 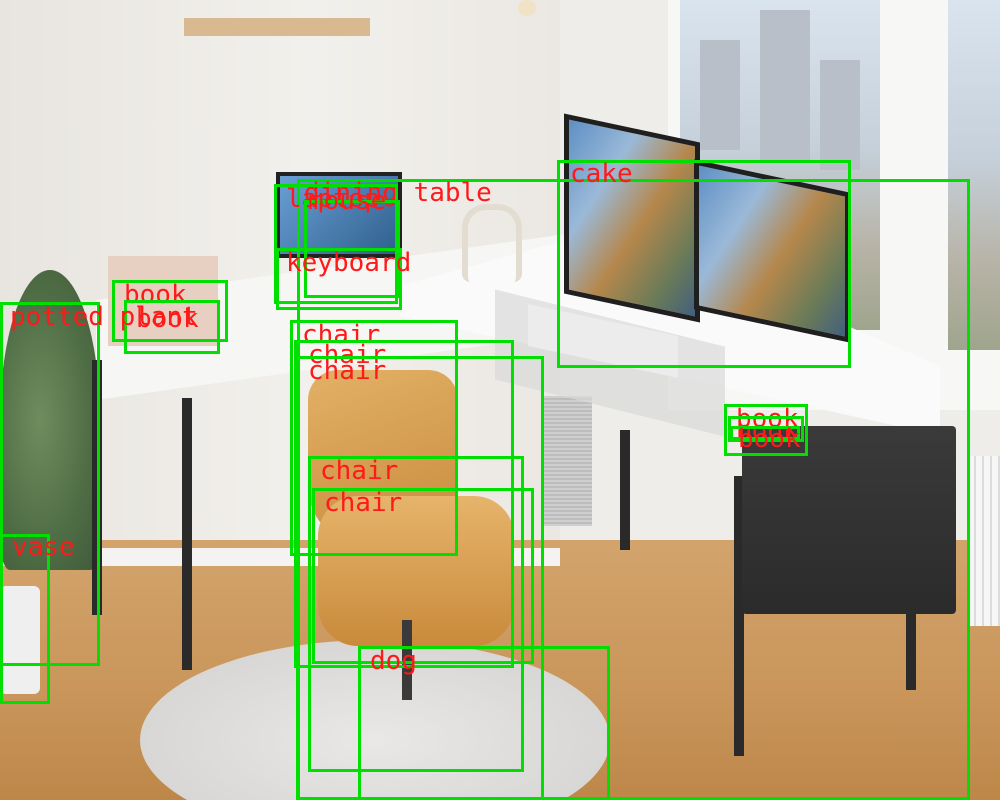 What do you see at coordinates (393, 661) in the screenshot?
I see `bbox-label-dog: dog` at bounding box center [393, 661].